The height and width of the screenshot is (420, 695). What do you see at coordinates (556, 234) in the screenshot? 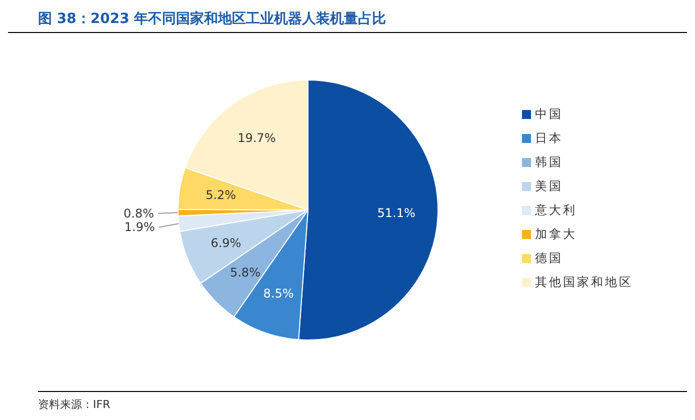
I see `legend-label: 加拿大` at bounding box center [556, 234].